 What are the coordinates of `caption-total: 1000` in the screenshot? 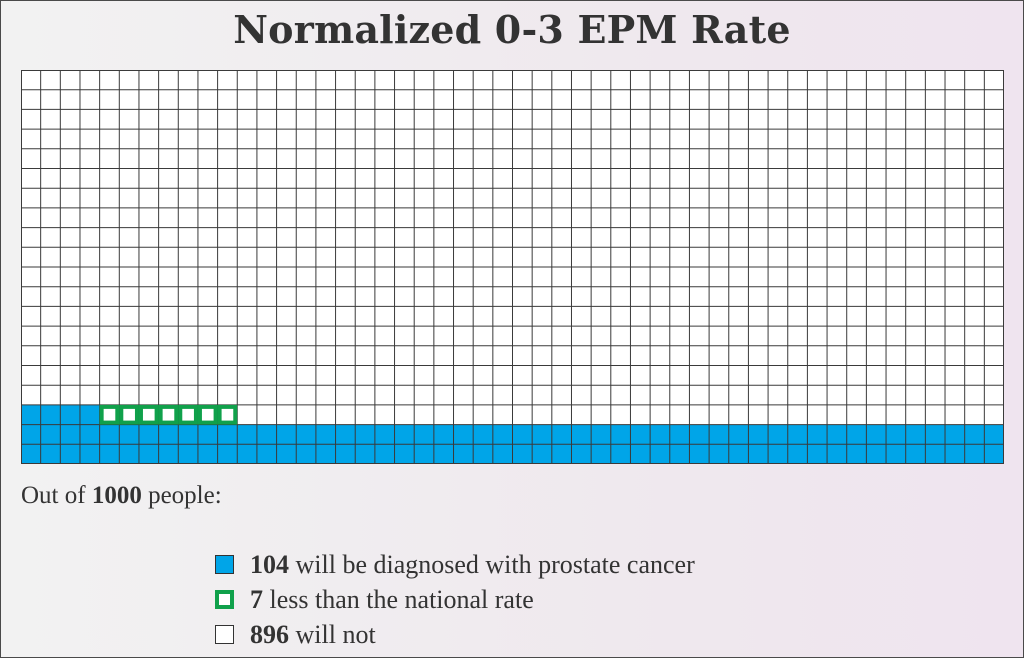 It's located at (116, 495).